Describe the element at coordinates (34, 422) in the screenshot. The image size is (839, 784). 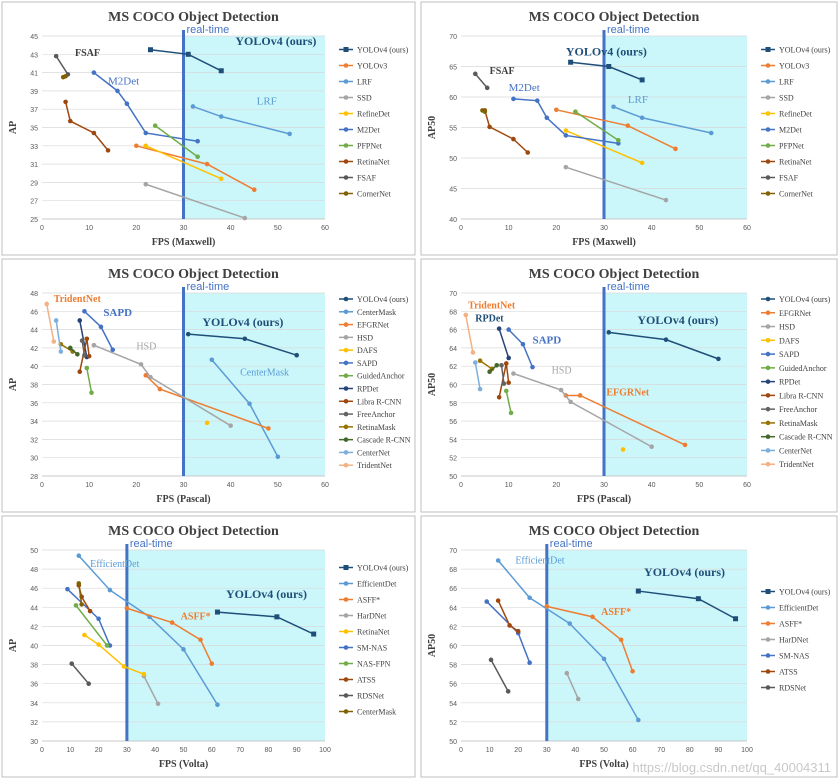
I see `y-tick-label: 34` at that location.